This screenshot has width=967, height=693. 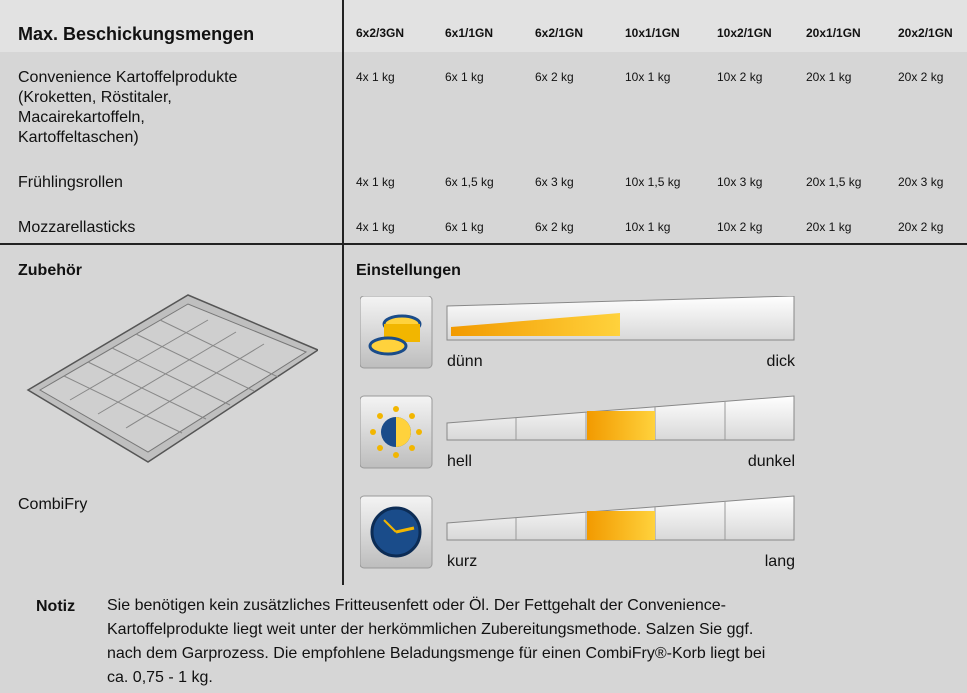 I want to click on cell: 10x 1,5 kg, so click(x=653, y=182).